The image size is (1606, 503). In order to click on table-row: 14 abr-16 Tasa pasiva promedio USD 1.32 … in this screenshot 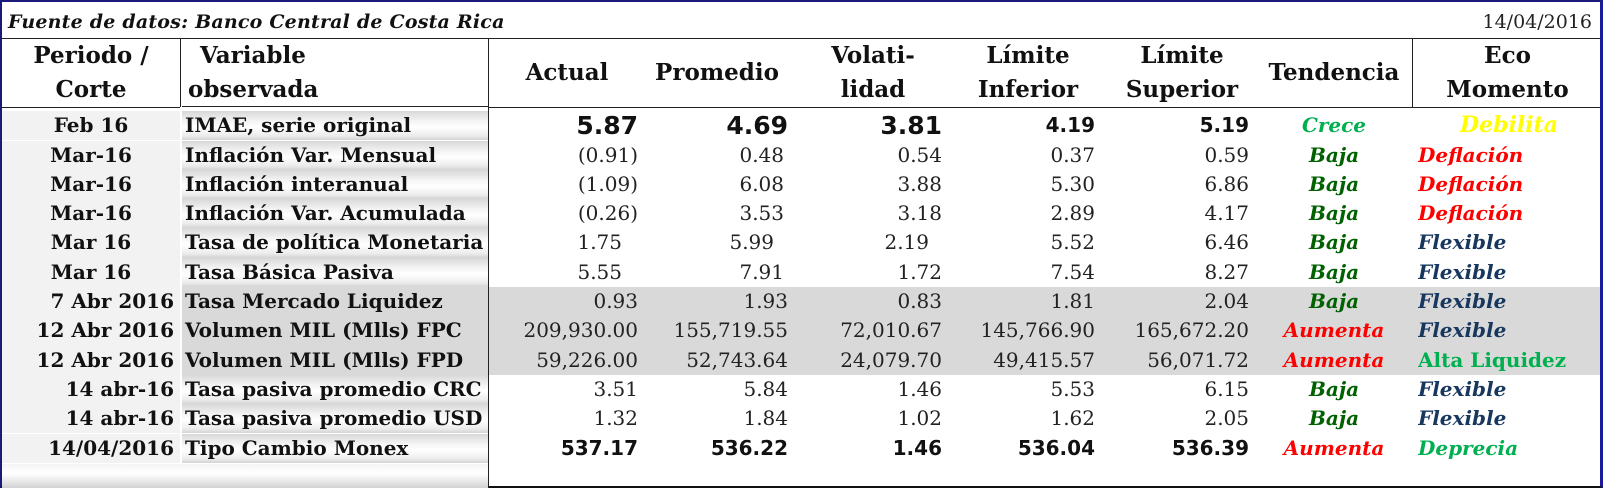, I will do `click(801, 419)`.